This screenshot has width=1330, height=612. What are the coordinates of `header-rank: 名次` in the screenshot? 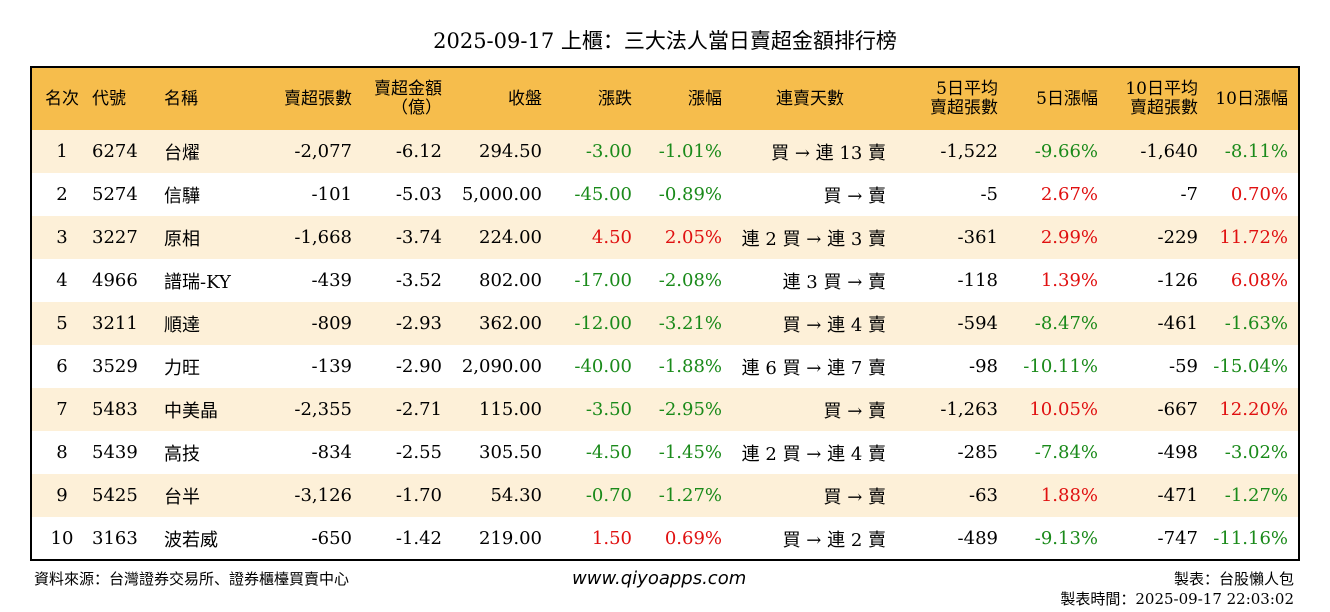 It's located at (62, 99).